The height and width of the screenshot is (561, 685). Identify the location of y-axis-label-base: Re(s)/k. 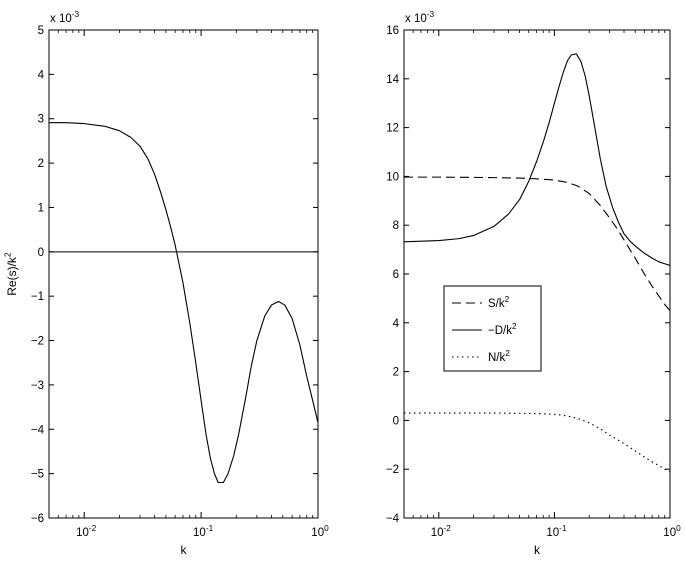
(12, 276).